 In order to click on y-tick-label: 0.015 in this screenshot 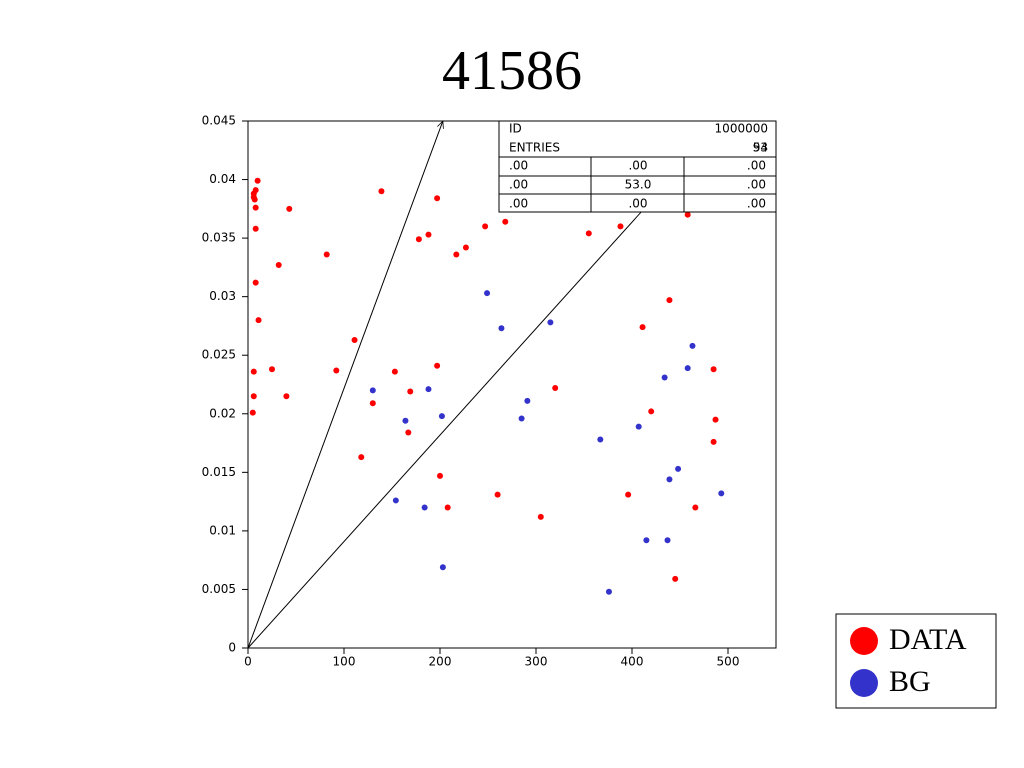, I will do `click(219, 472)`.